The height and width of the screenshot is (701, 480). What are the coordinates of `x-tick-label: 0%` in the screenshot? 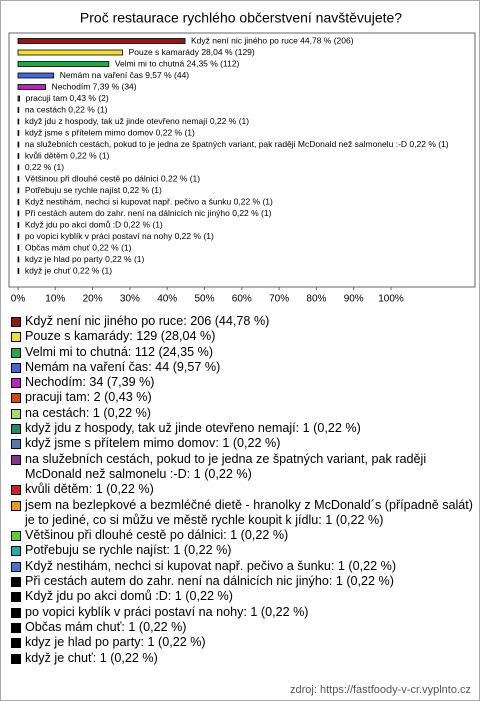 It's located at (18, 299).